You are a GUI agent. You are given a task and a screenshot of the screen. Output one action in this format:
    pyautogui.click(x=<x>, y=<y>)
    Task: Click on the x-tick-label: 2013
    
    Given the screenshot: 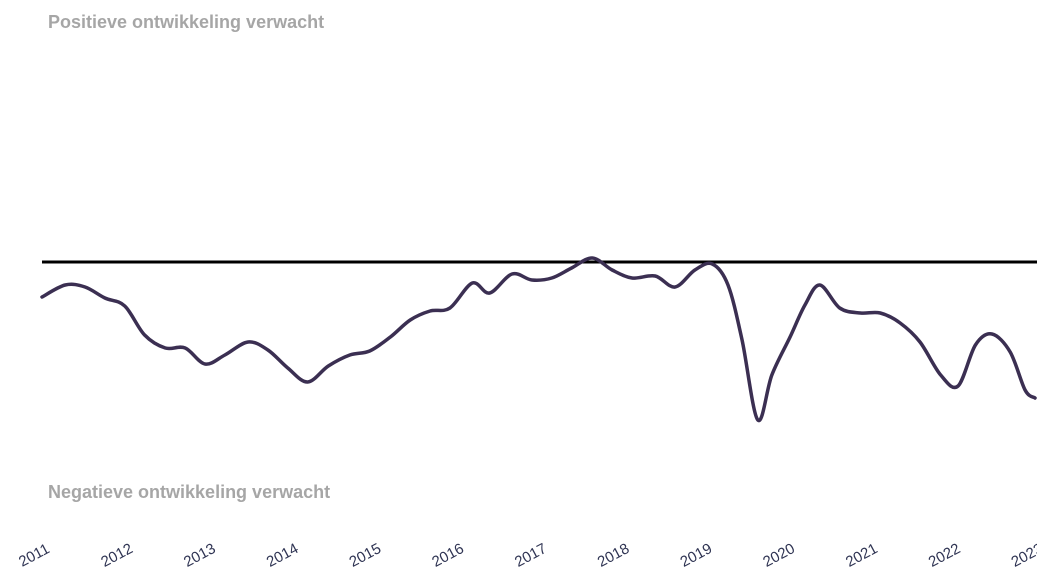 What is the action you would take?
    pyautogui.click(x=199, y=555)
    